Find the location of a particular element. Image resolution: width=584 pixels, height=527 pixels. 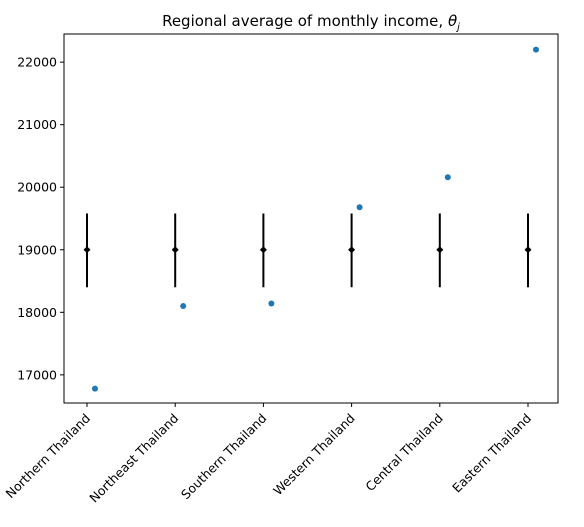

chart-title-text: Regional average of monthly income, is located at coordinates (305, 21).